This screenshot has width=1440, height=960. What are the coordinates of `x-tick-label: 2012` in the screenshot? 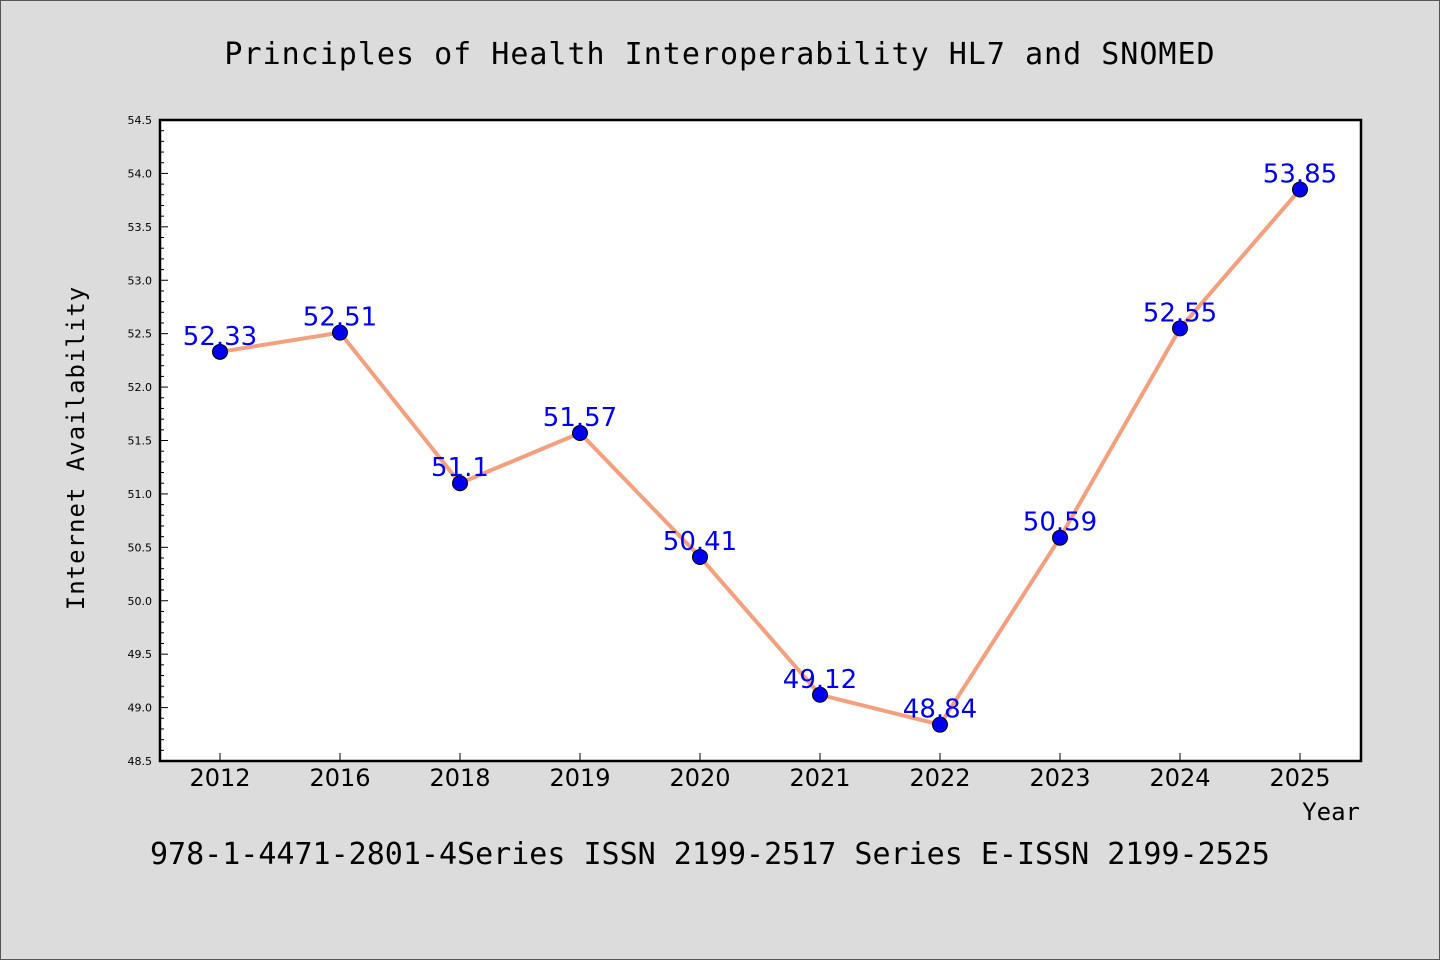 It's located at (219, 778).